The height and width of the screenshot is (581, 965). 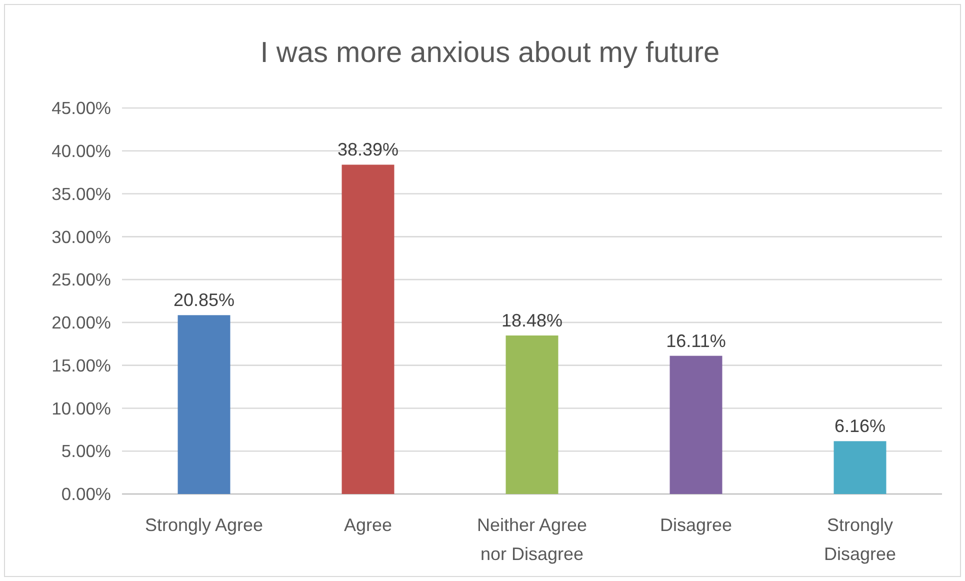 I want to click on data-label: 18.48%, so click(x=532, y=320).